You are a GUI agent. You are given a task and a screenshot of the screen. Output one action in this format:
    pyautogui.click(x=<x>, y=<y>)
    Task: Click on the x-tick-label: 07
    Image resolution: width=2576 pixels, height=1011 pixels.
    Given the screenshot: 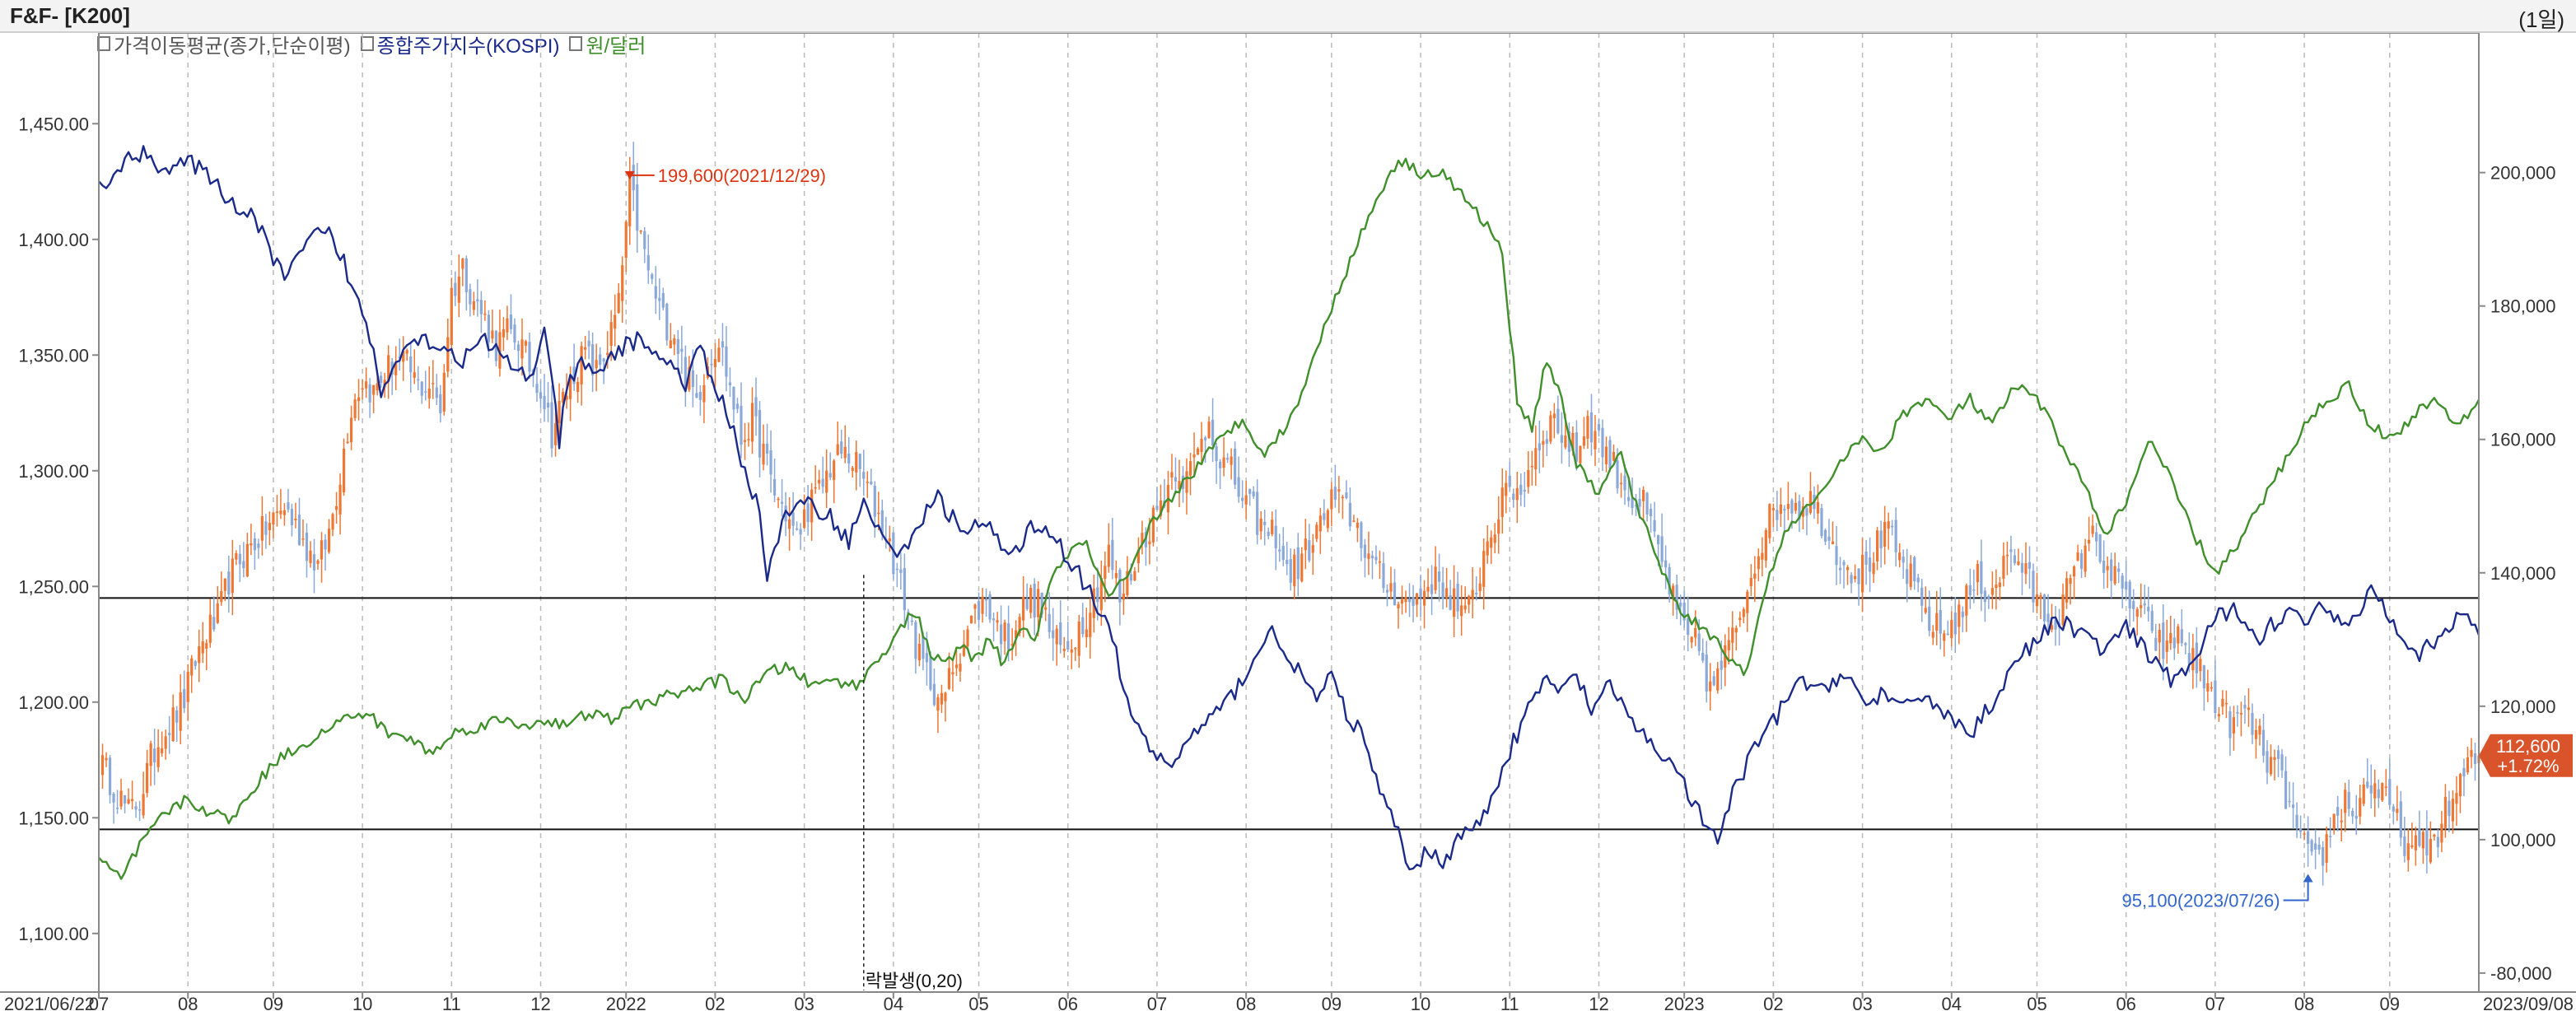 What is the action you would take?
    pyautogui.click(x=1157, y=1003)
    